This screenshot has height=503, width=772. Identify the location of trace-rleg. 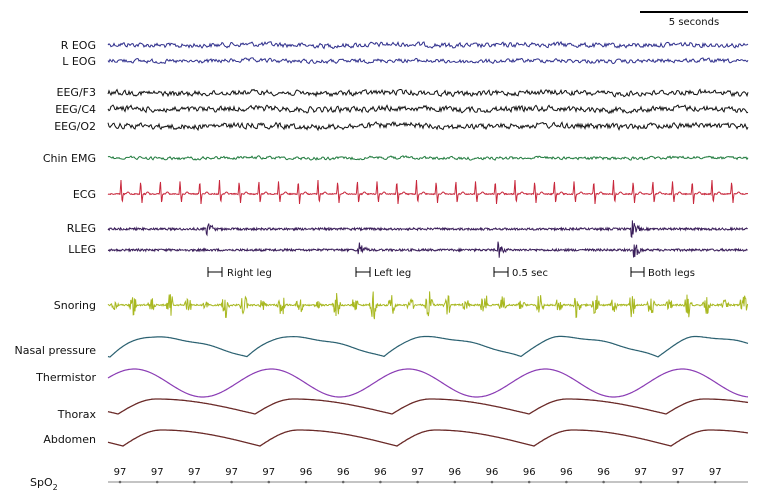
(427, 229).